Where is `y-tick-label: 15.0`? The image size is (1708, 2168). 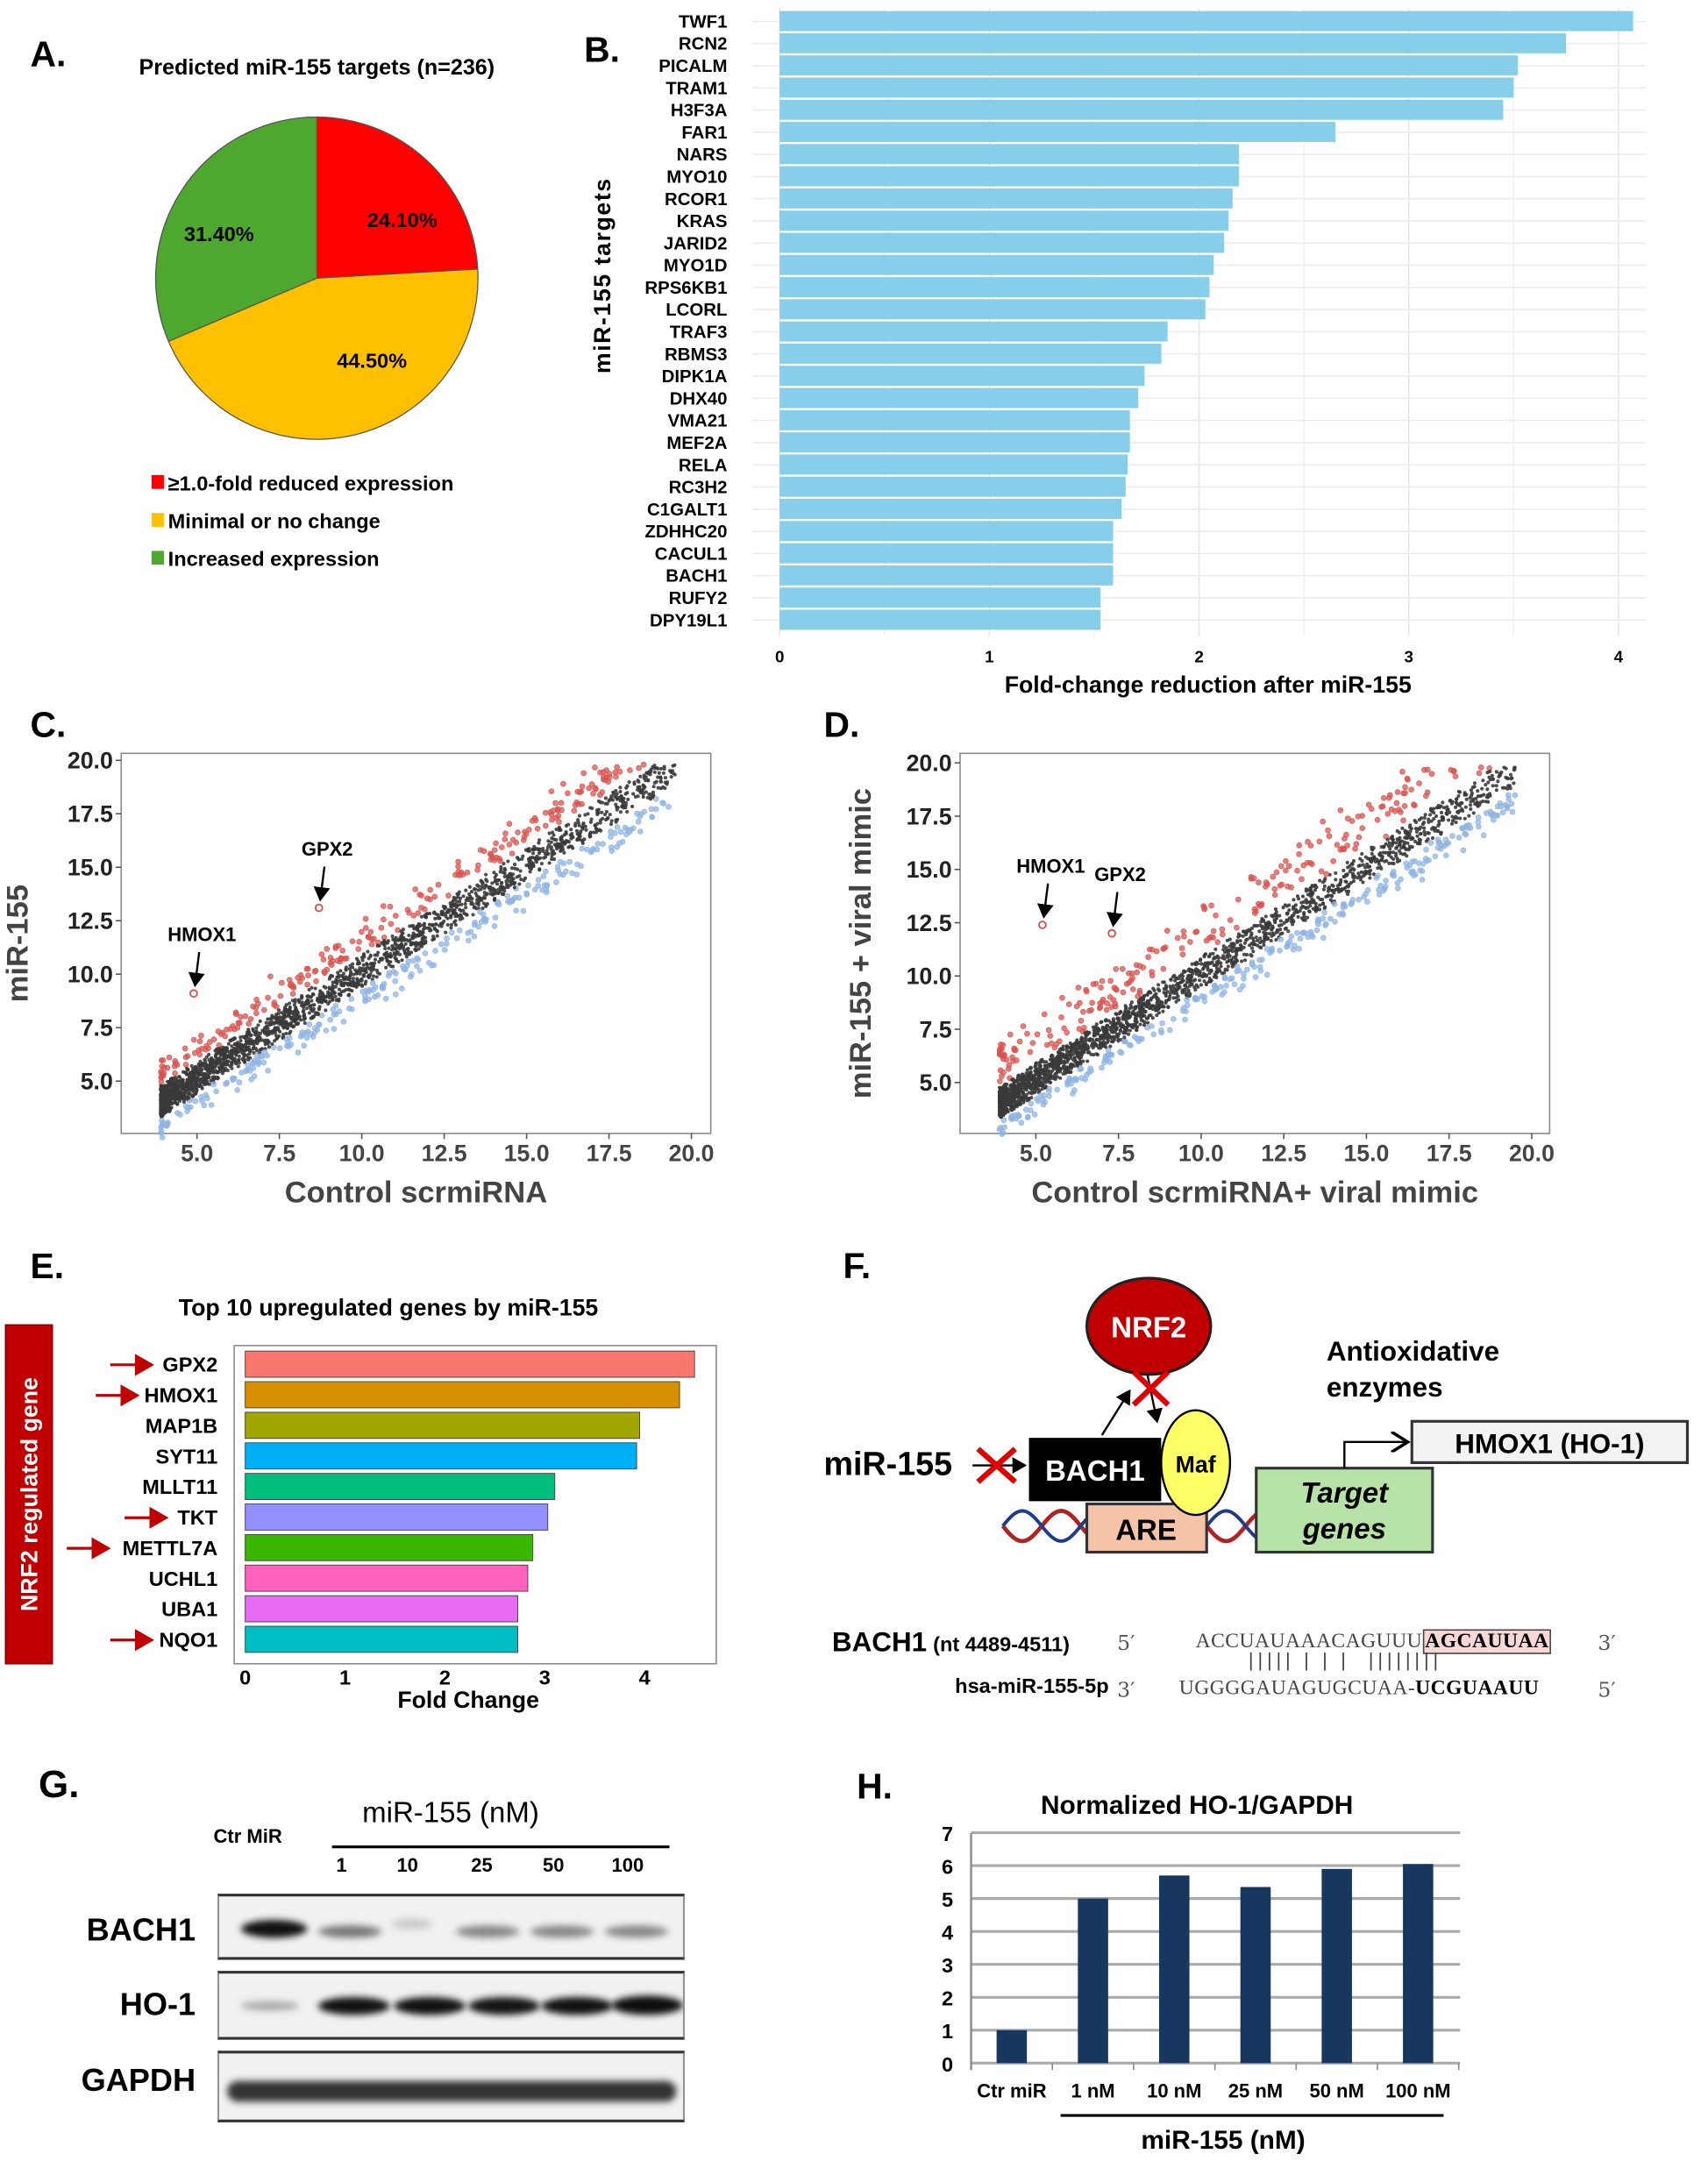 y-tick-label: 15.0 is located at coordinates (90, 868).